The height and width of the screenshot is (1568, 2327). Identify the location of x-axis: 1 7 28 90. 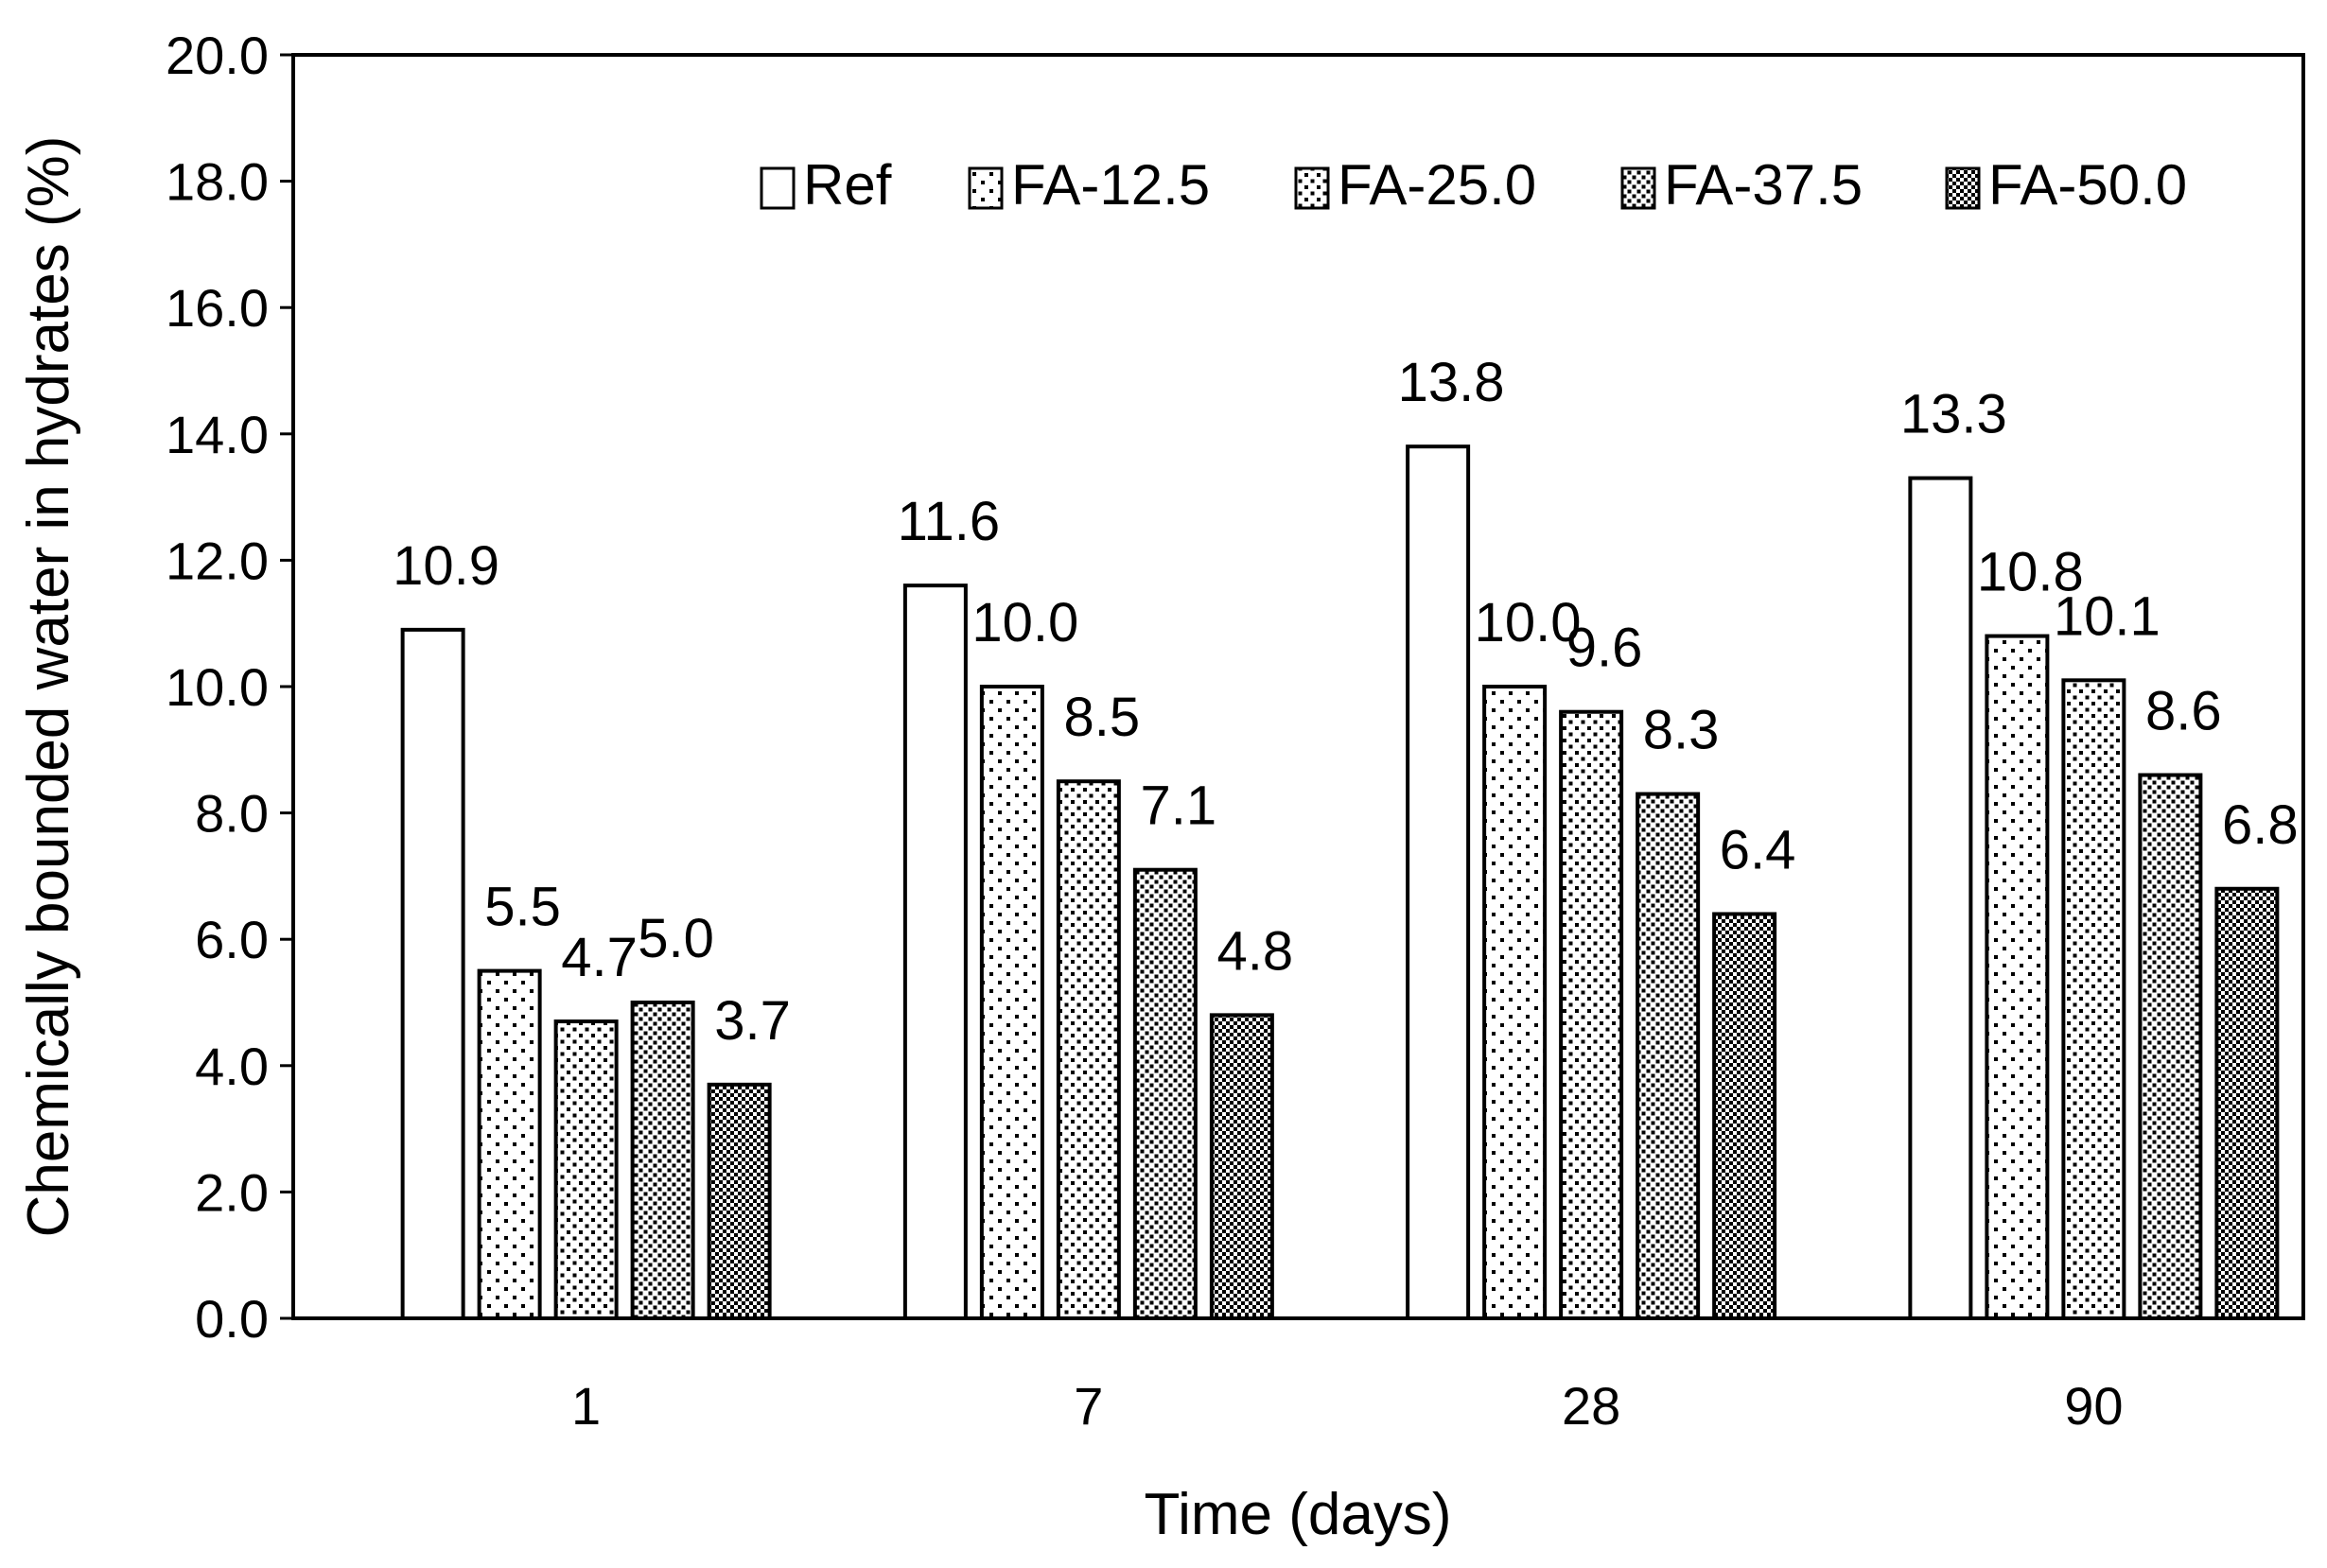
(1347, 1406).